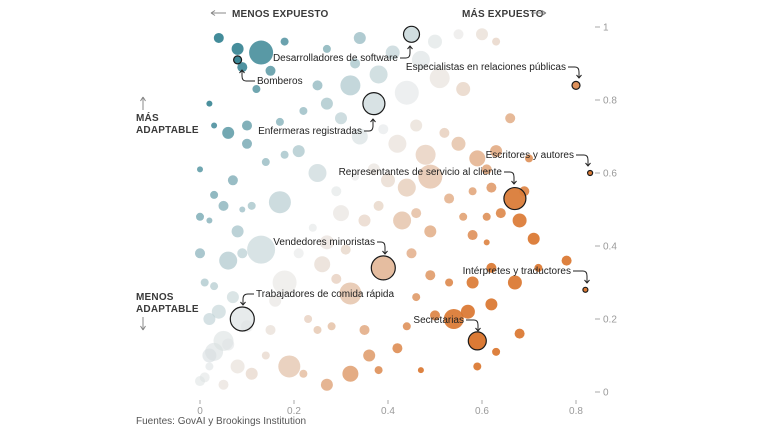 The image size is (768, 429). I want to click on annotation-label: Secretarias, so click(438, 320).